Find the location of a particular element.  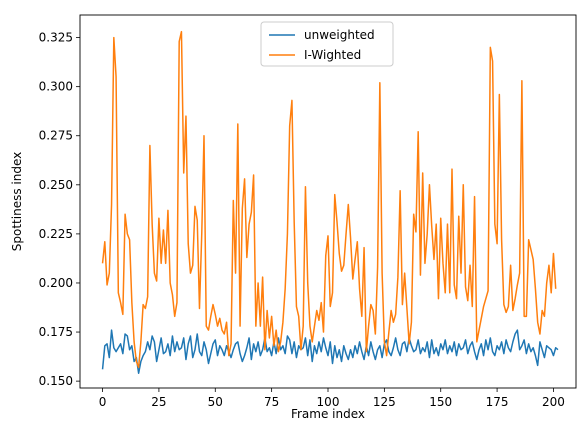

y-tick-label: 0.275 is located at coordinates (56, 136).